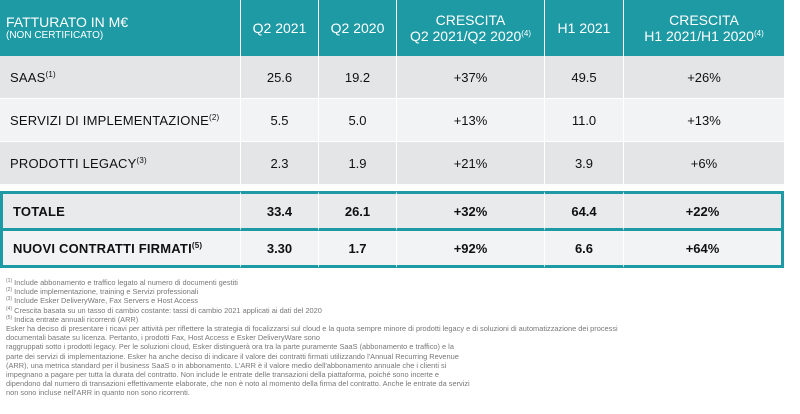  I want to click on cell-growth-h1: +13%, so click(704, 120).